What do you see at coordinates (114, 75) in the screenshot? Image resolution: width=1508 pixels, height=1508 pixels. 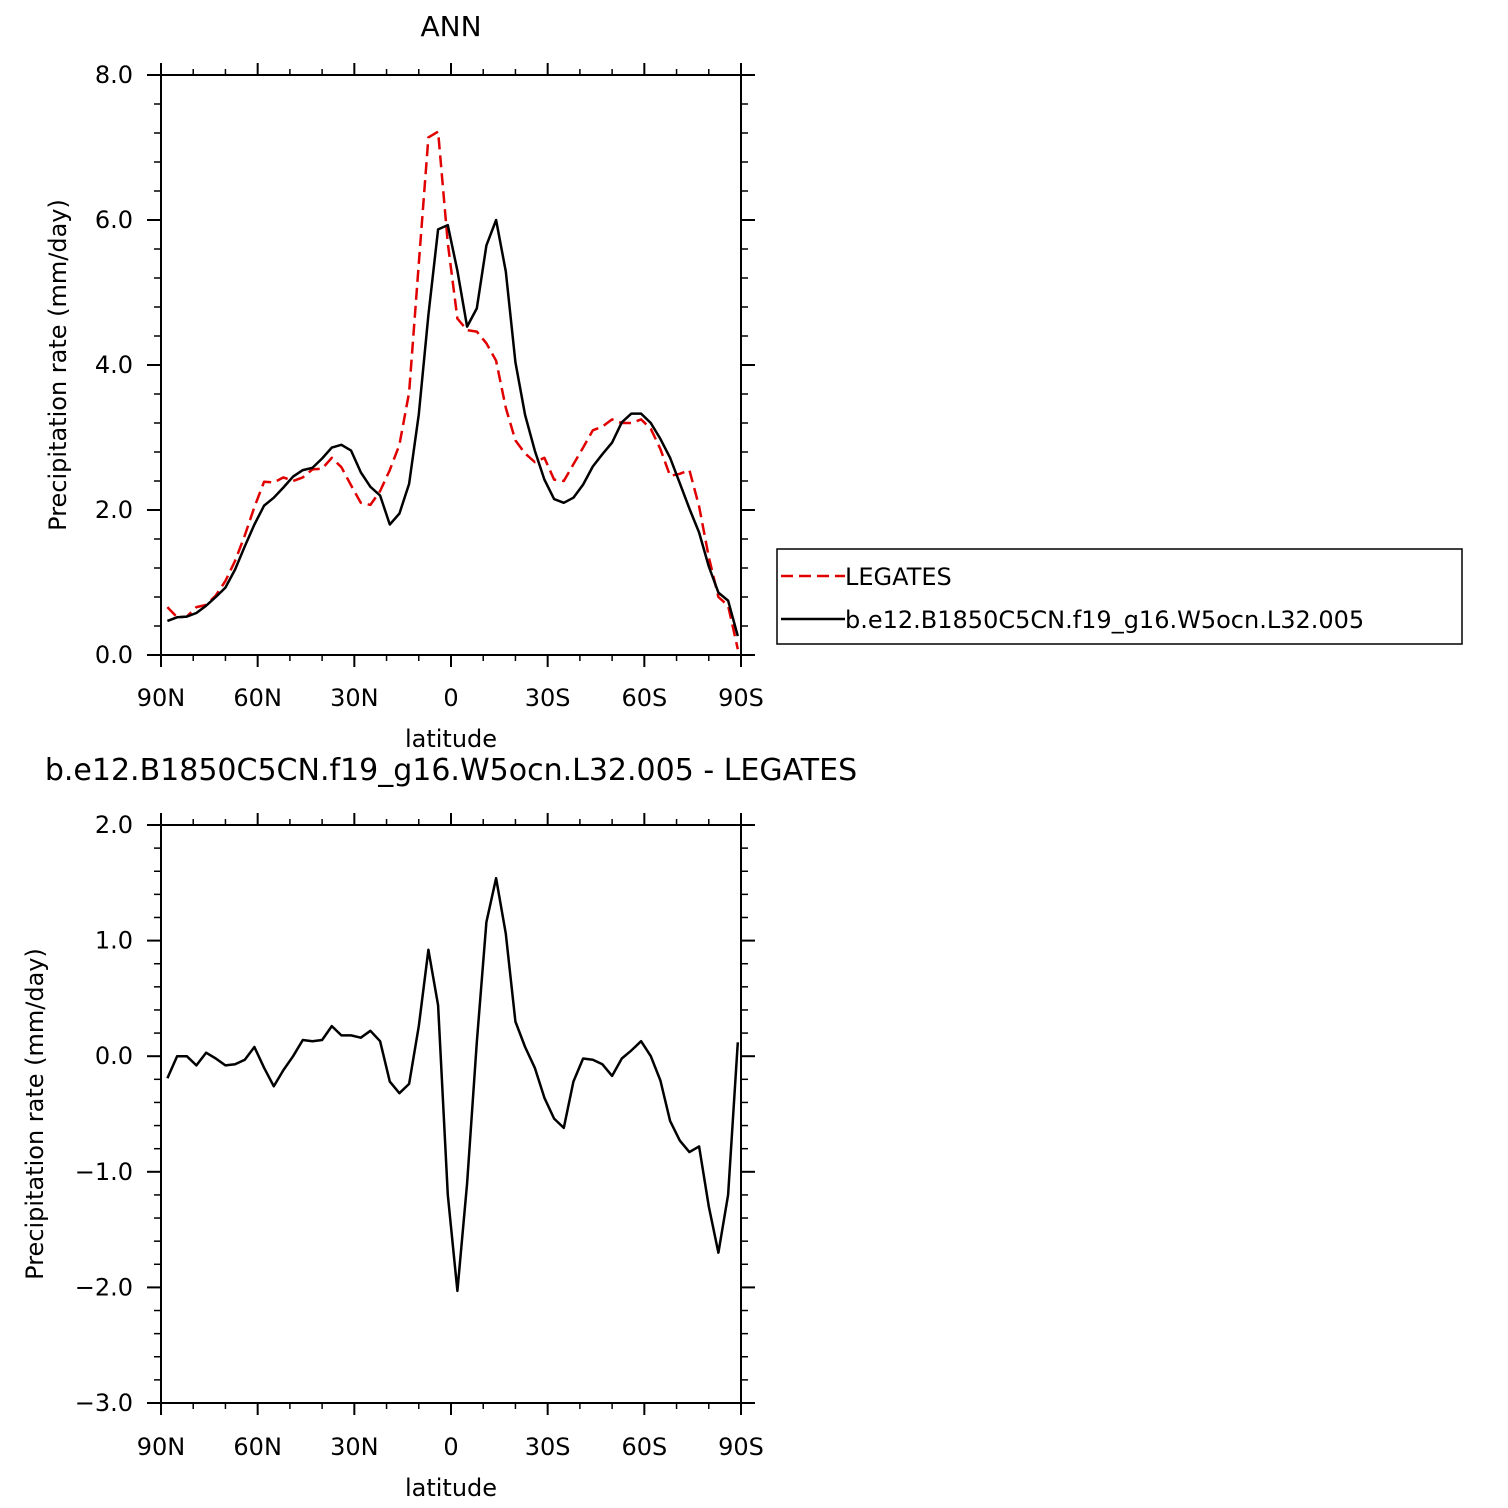 I see `y-tick-label: 8.0` at bounding box center [114, 75].